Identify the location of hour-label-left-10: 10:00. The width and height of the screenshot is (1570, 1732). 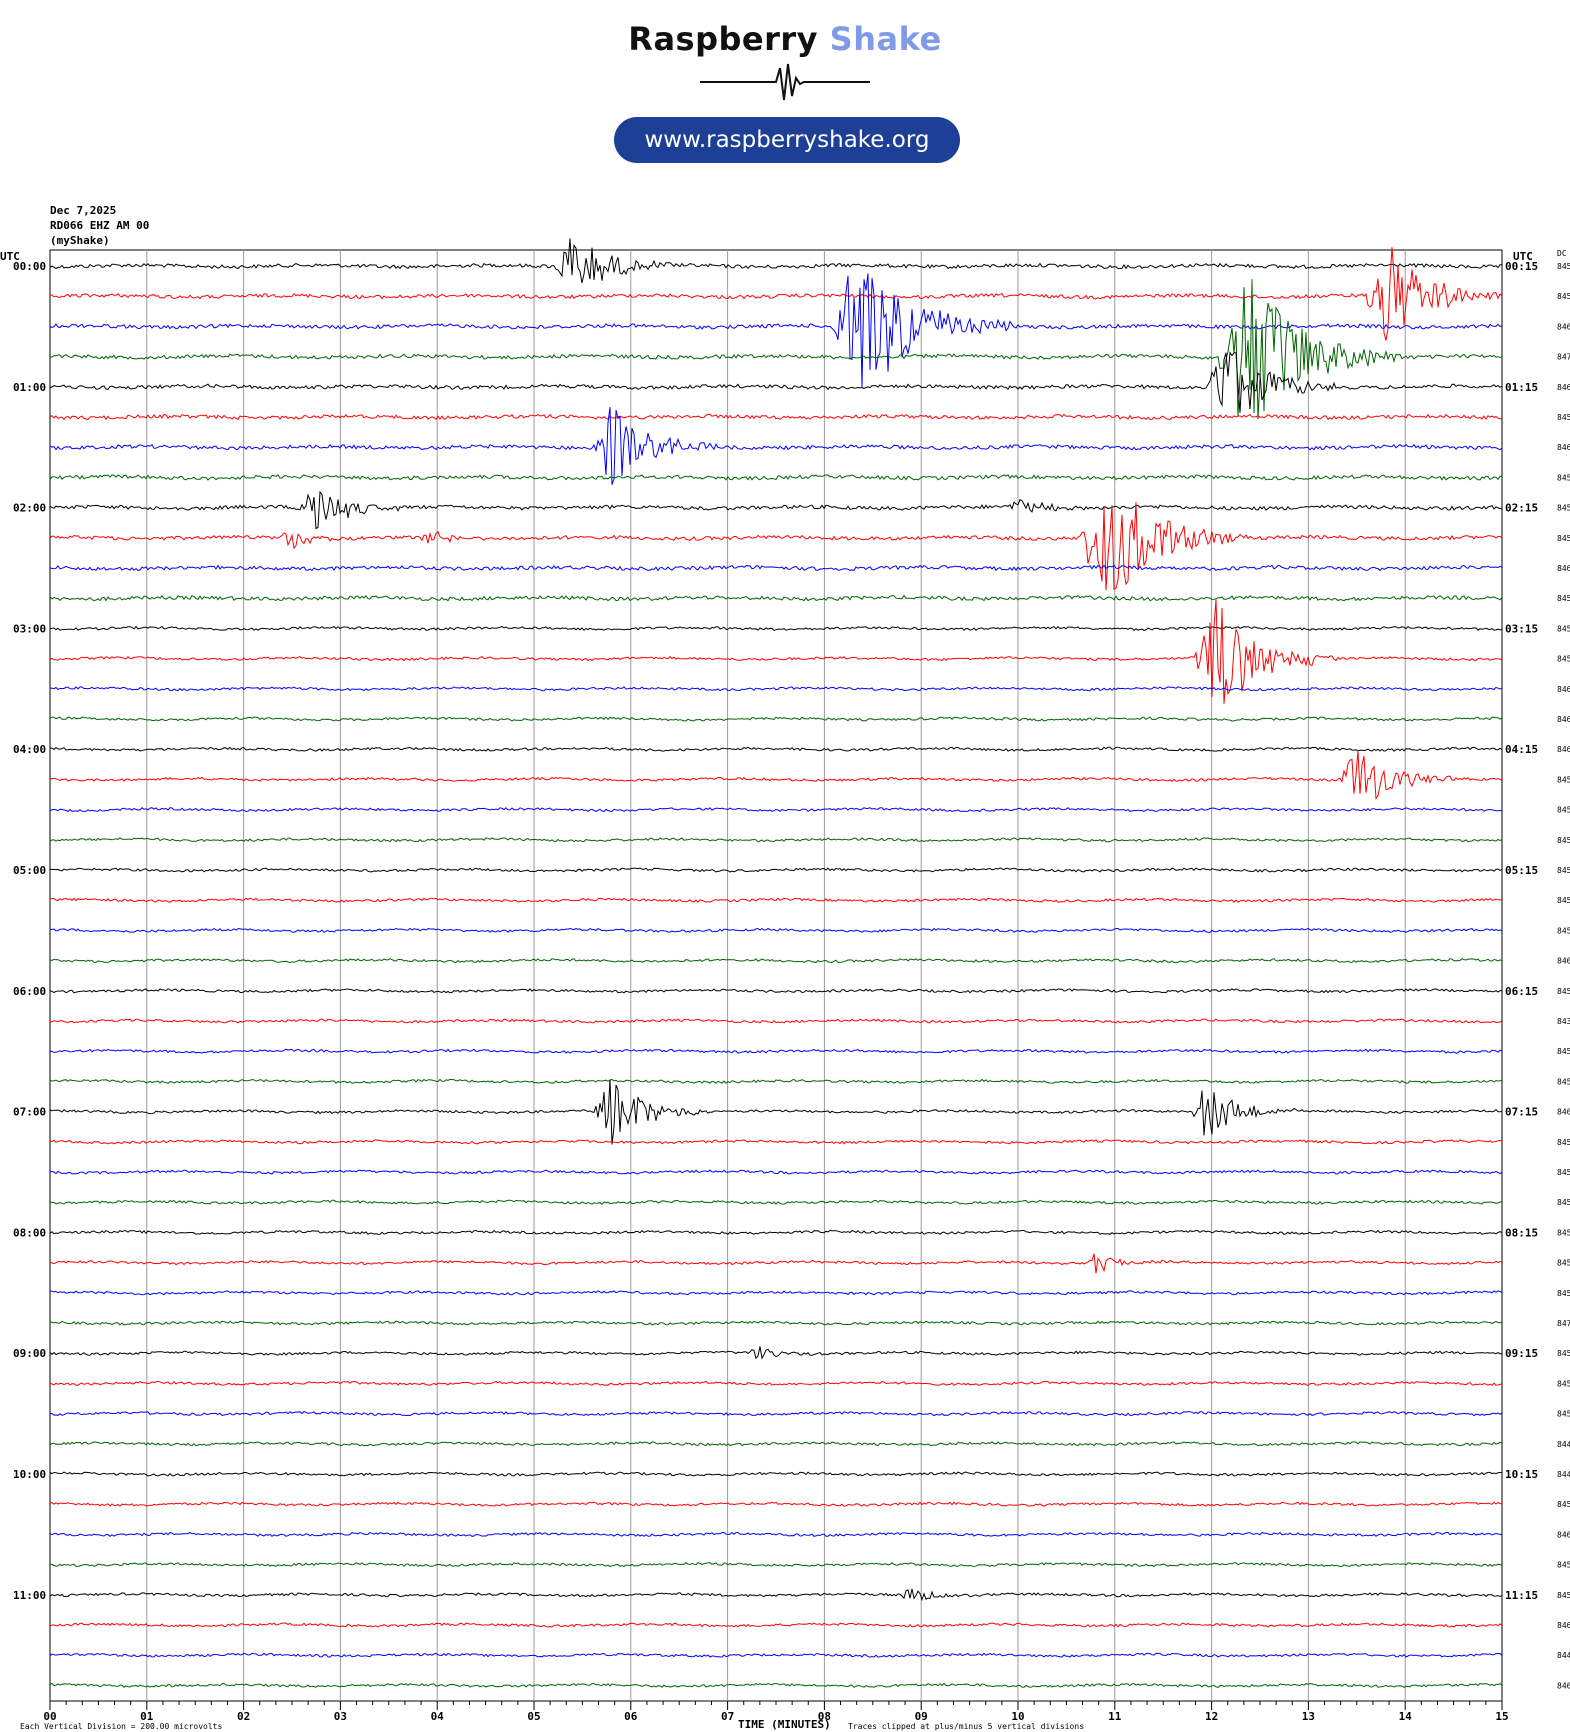
(29, 1474).